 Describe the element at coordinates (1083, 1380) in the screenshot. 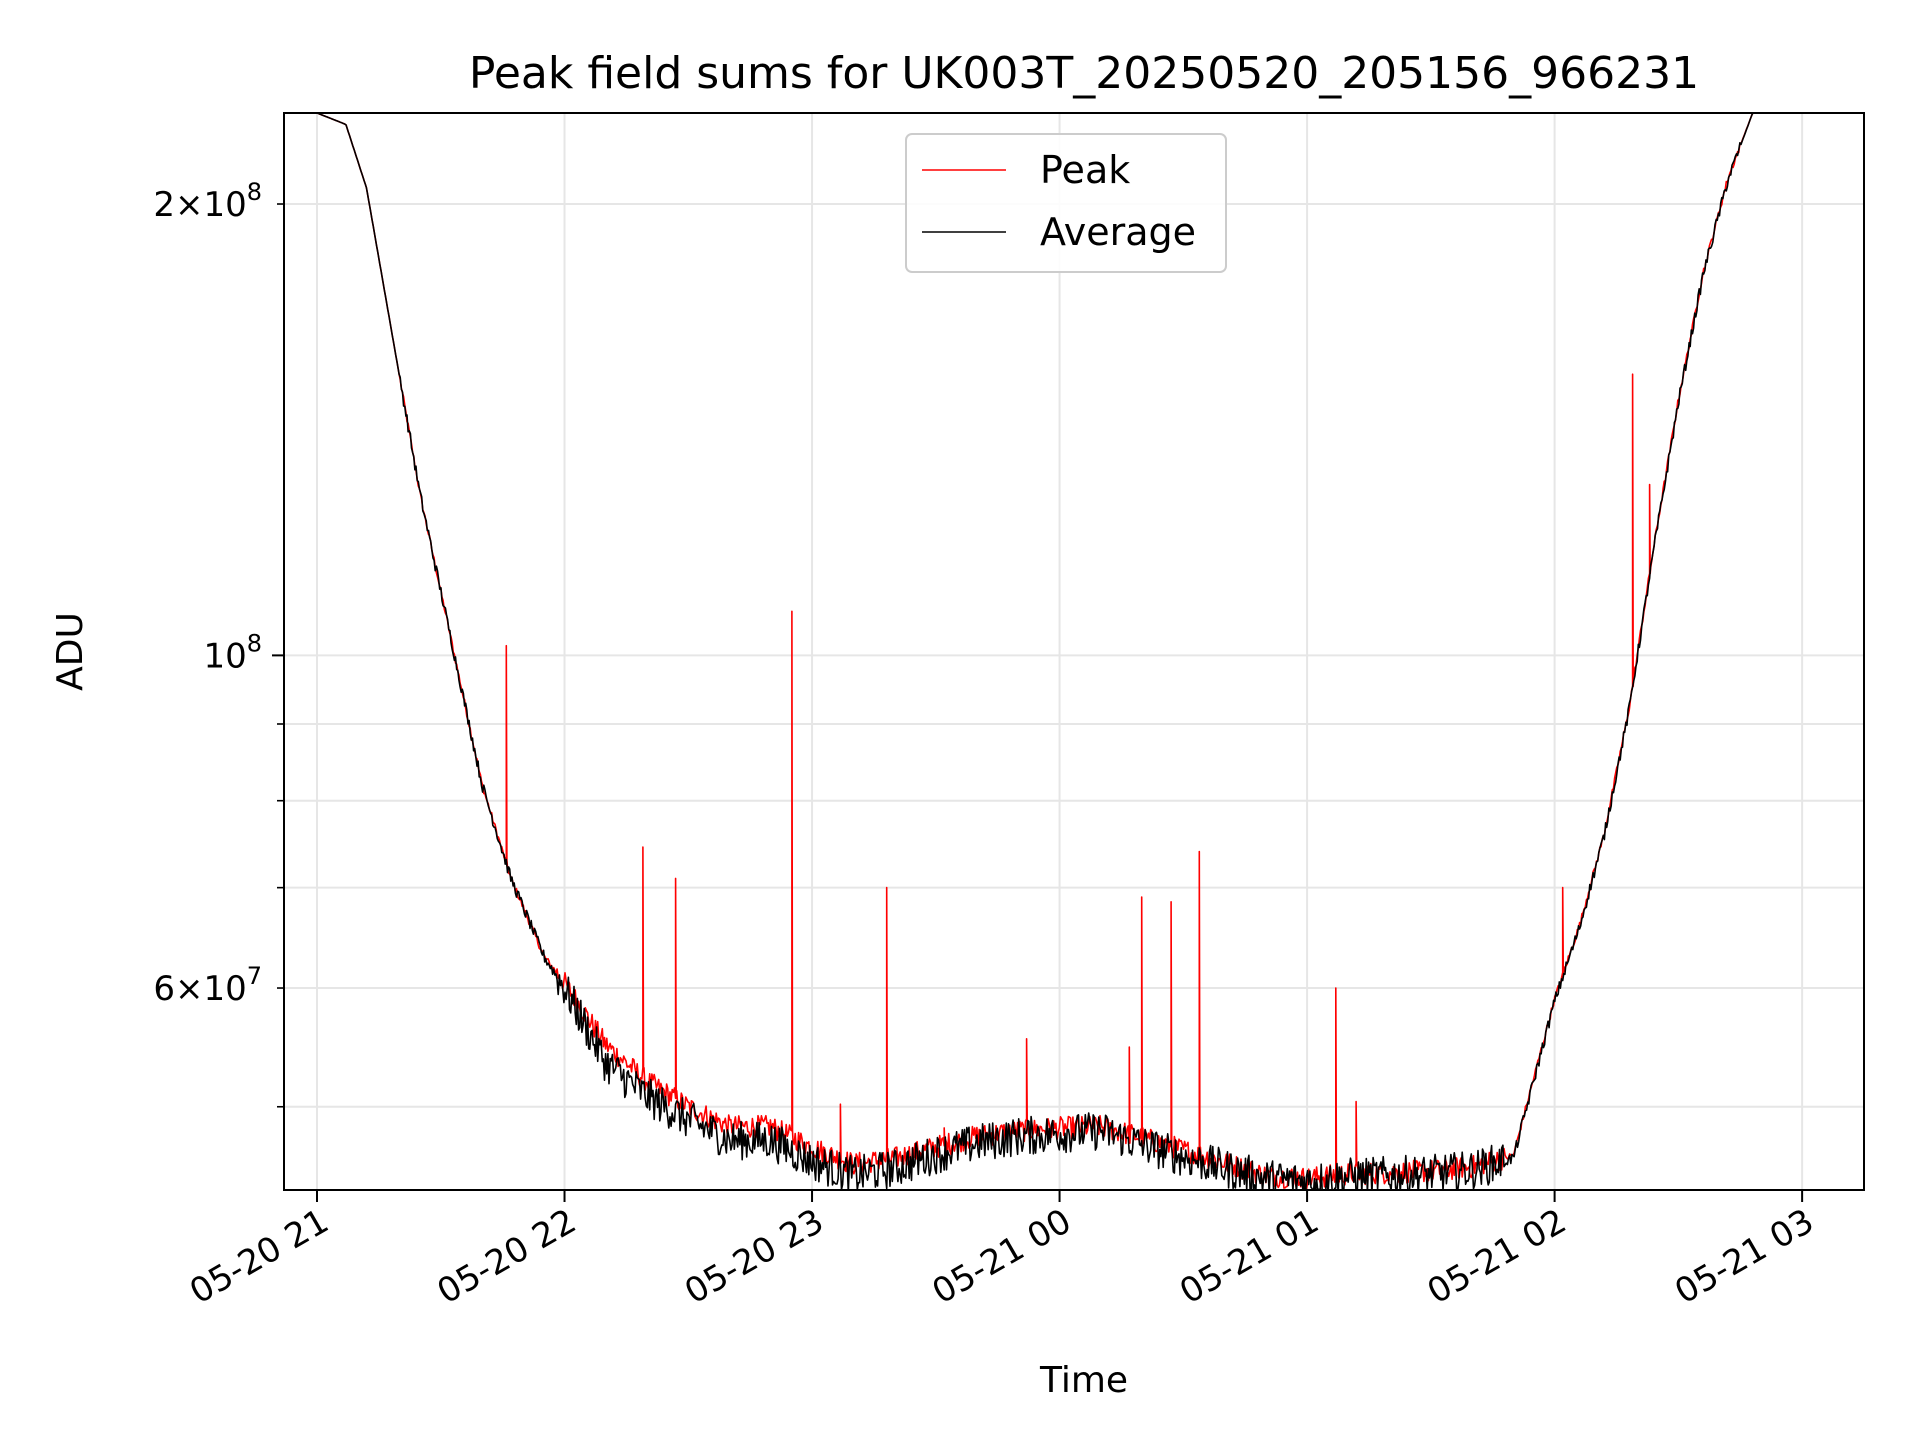

I see `x-axis-label: Time` at that location.